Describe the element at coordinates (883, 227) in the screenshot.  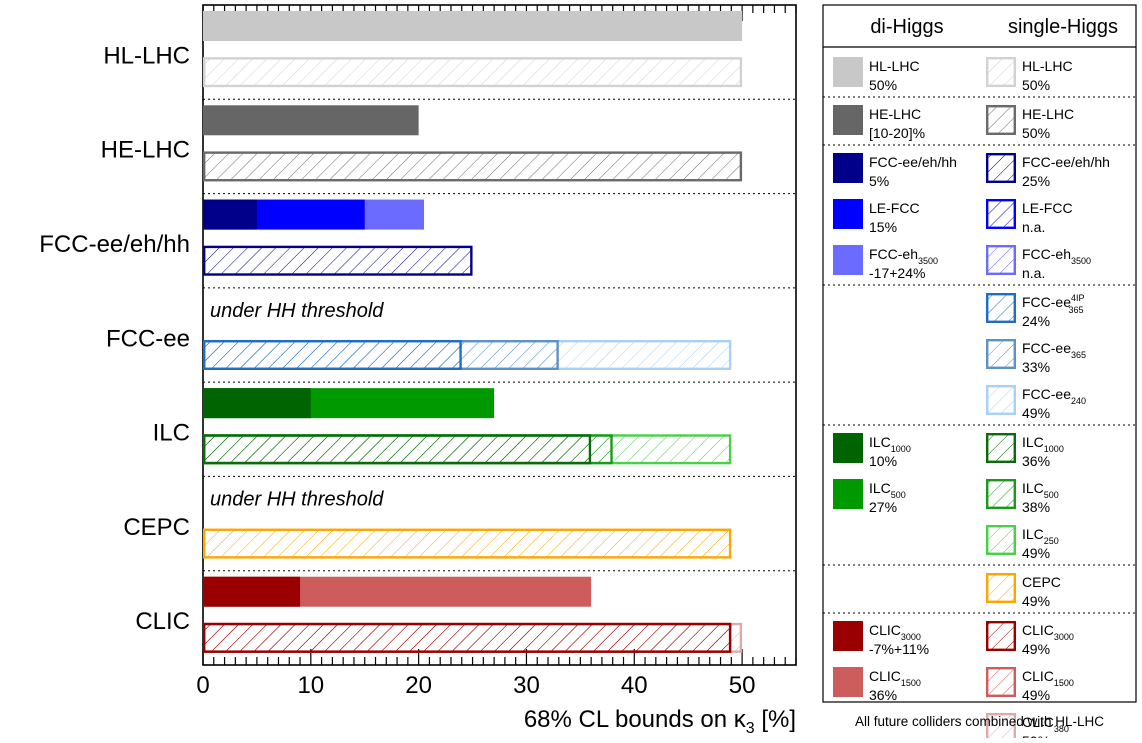
I see `legend-entry-value: 15%` at that location.